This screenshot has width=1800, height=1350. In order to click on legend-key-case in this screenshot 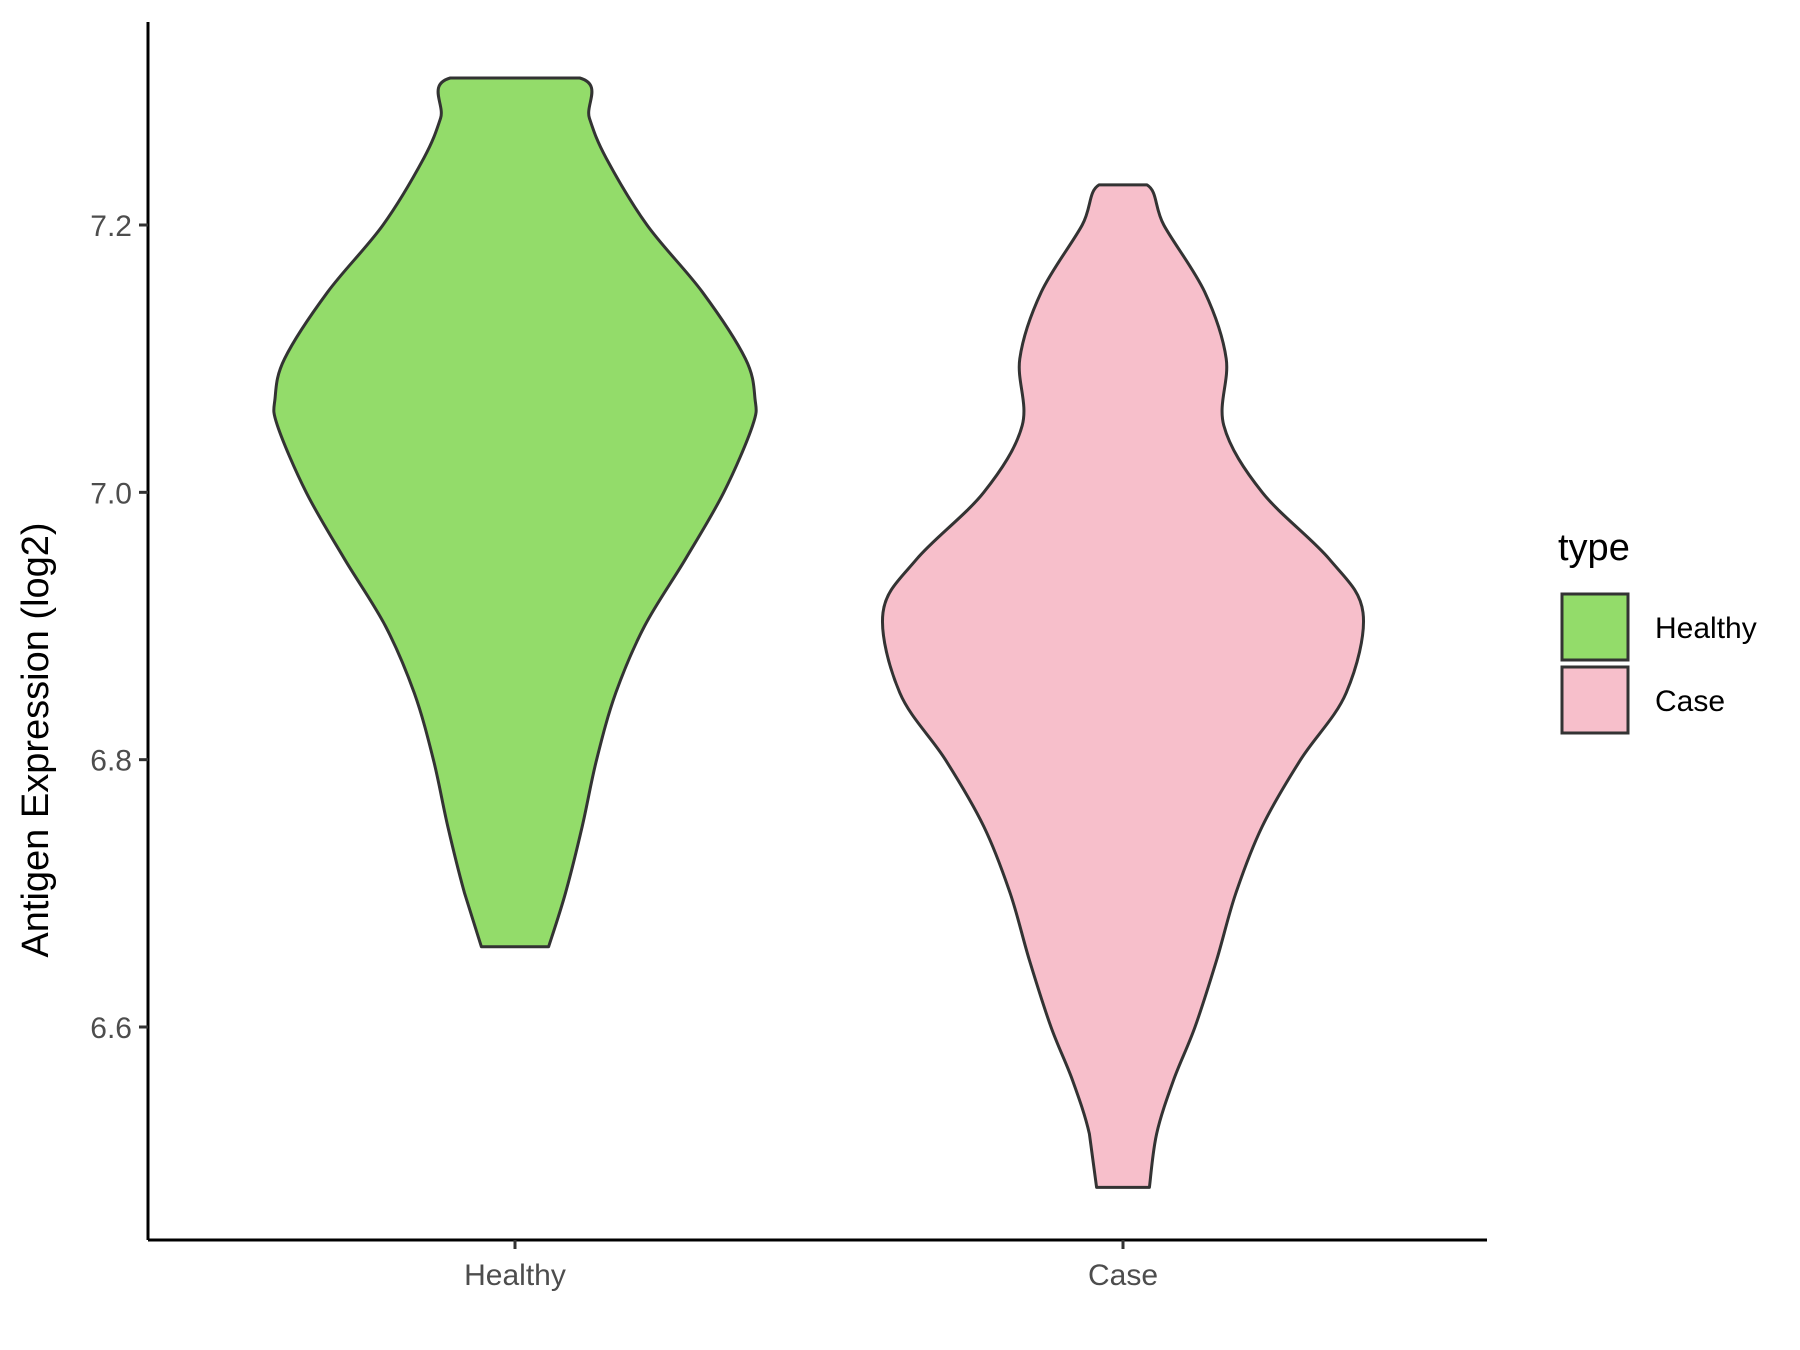, I will do `click(1595, 700)`.